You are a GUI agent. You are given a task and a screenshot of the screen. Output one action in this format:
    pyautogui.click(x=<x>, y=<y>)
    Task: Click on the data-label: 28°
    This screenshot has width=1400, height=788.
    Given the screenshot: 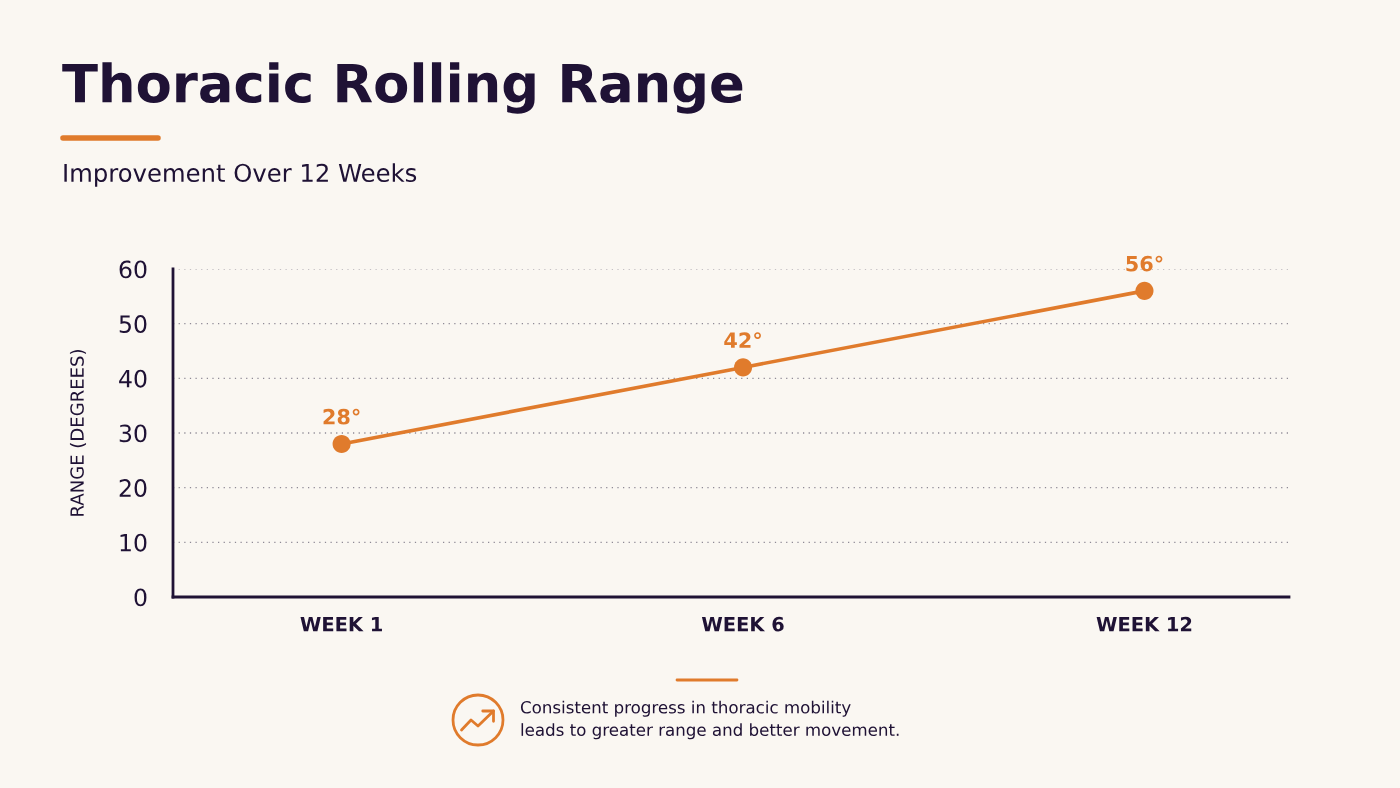 What is the action you would take?
    pyautogui.click(x=341, y=416)
    